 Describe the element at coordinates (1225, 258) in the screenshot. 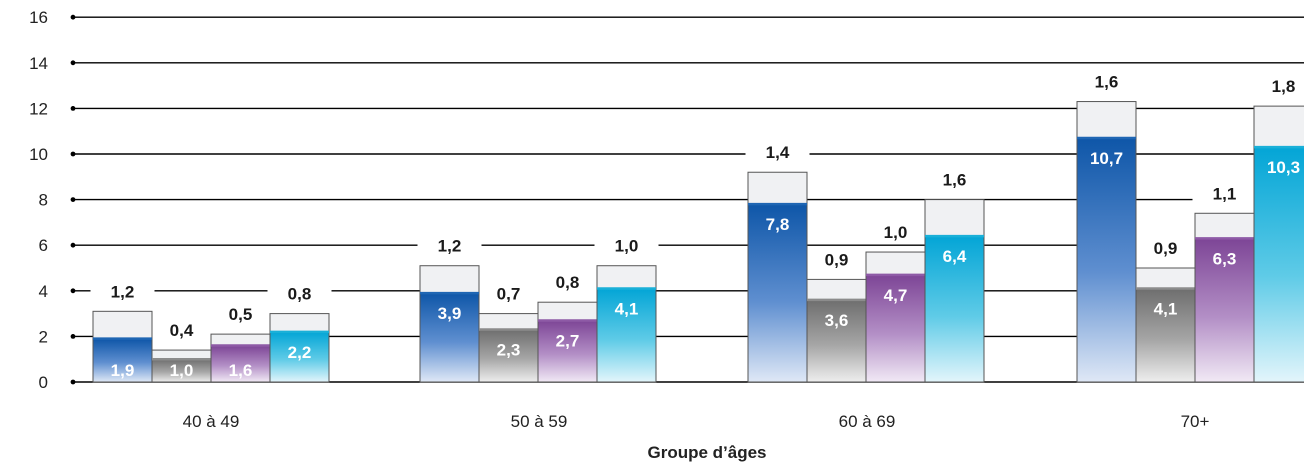

I see `bar-value-label: 6,3` at that location.